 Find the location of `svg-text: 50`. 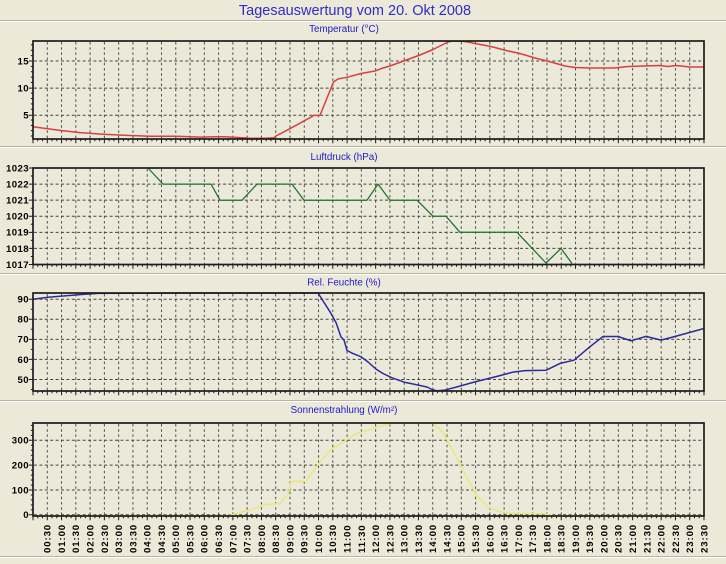

svg-text: 50 is located at coordinates (23, 380).